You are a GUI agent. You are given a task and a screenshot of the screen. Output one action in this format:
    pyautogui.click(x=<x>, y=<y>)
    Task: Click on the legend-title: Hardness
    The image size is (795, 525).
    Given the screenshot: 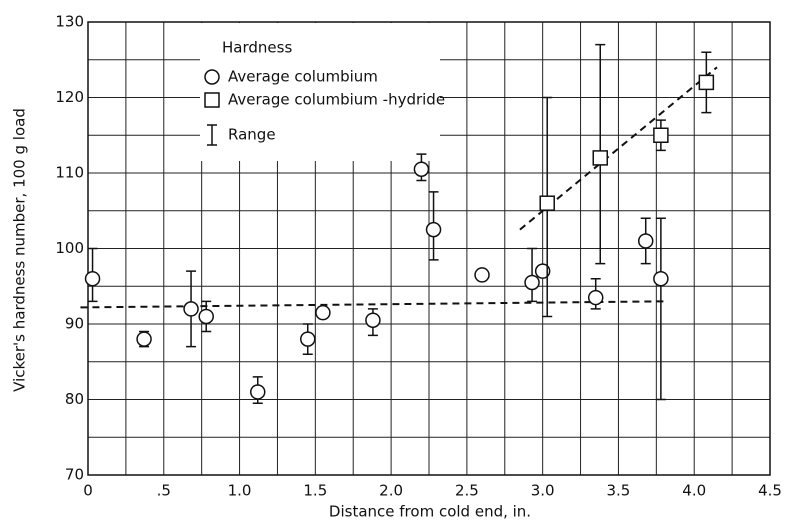 What is the action you would take?
    pyautogui.click(x=257, y=48)
    